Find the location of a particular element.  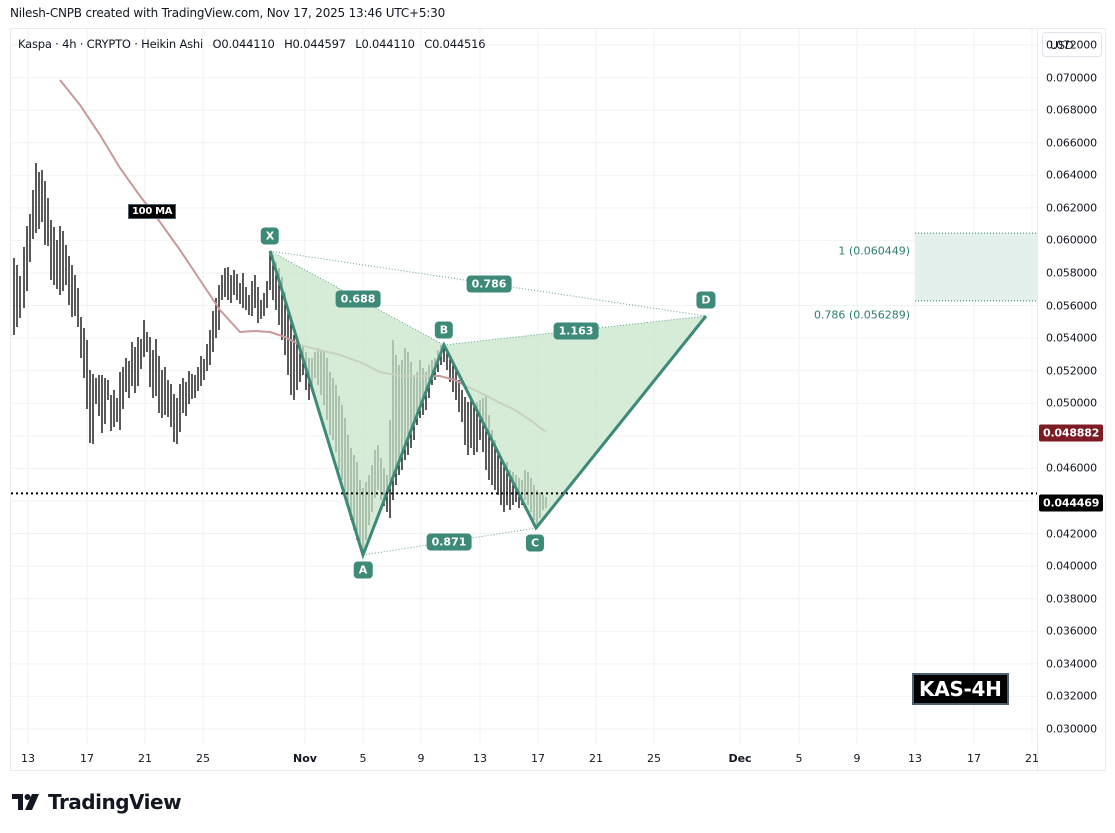

price-tick: 0.030000 is located at coordinates (1071, 729).